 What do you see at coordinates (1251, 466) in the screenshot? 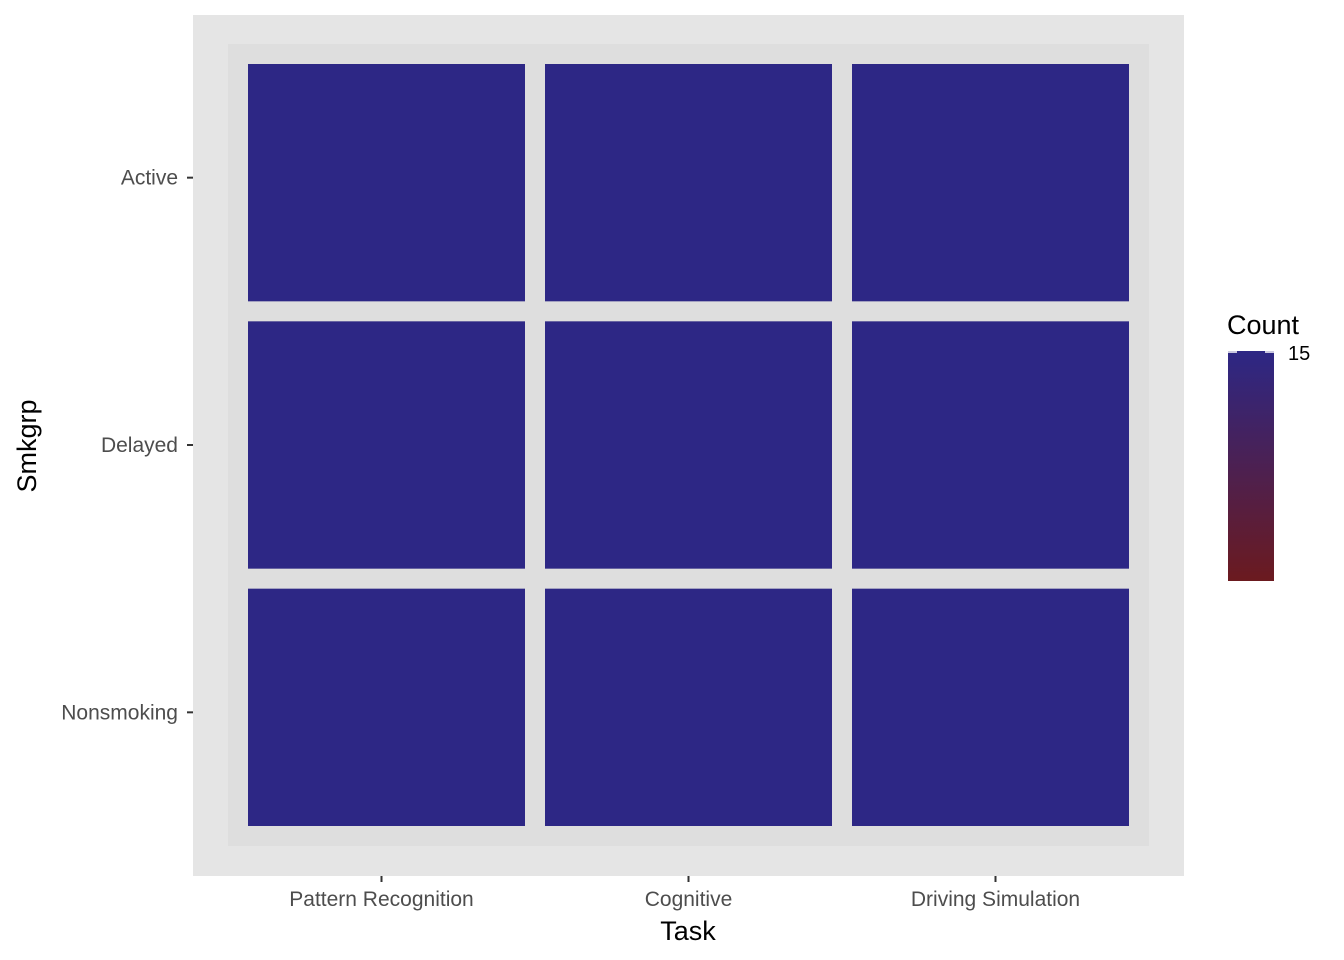
I see `legend-colorbar` at bounding box center [1251, 466].